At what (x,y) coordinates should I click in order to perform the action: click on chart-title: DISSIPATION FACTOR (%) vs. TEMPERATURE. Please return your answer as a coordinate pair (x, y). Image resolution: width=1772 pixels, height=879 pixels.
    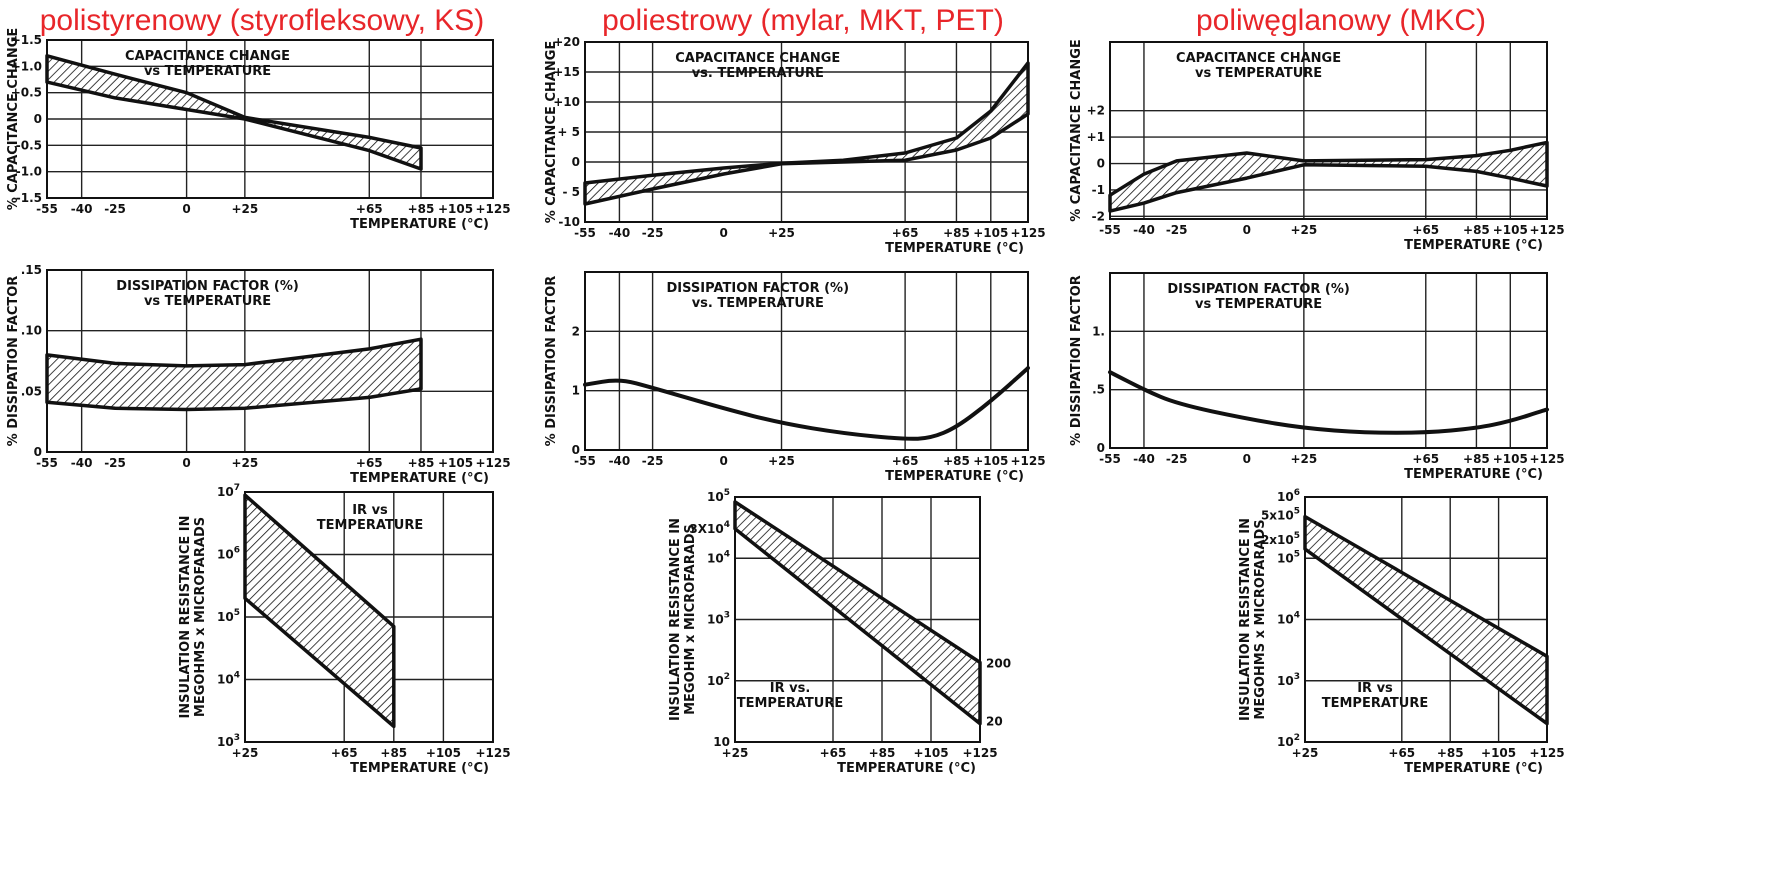
    Looking at the image, I should click on (758, 296).